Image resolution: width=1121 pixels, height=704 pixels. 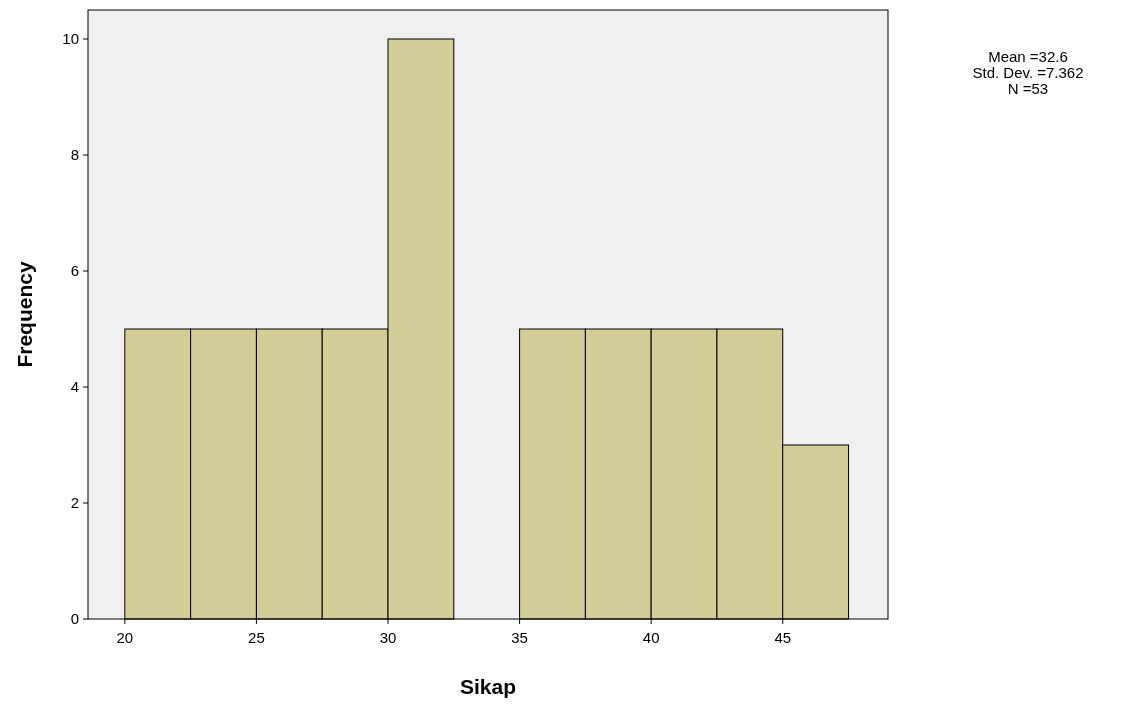 What do you see at coordinates (24, 314) in the screenshot?
I see `y-axis-title: Frequency` at bounding box center [24, 314].